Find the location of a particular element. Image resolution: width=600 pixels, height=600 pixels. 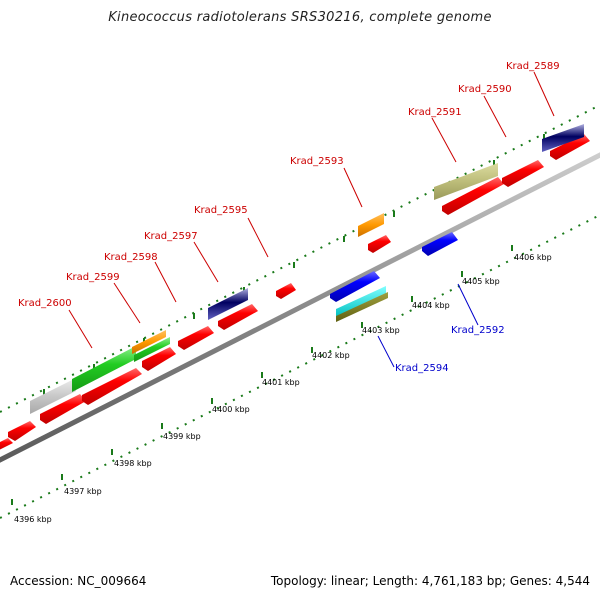

scale-label: 4406 kbp is located at coordinates (533, 257).